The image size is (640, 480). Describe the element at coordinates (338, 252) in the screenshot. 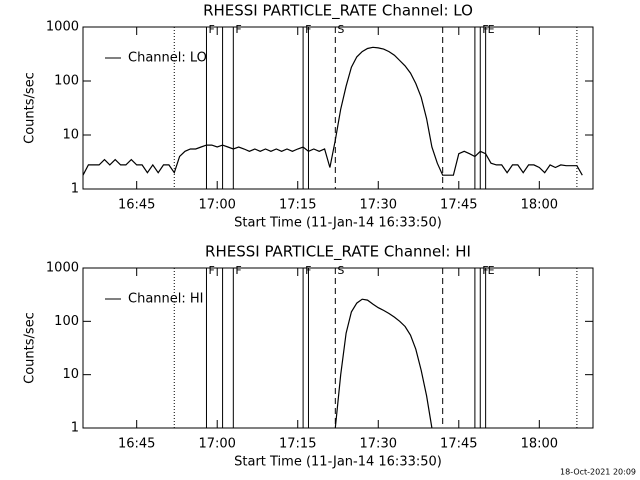

I see `chart-title: RHESSI PARTICLE_RATE Channel: HI` at that location.